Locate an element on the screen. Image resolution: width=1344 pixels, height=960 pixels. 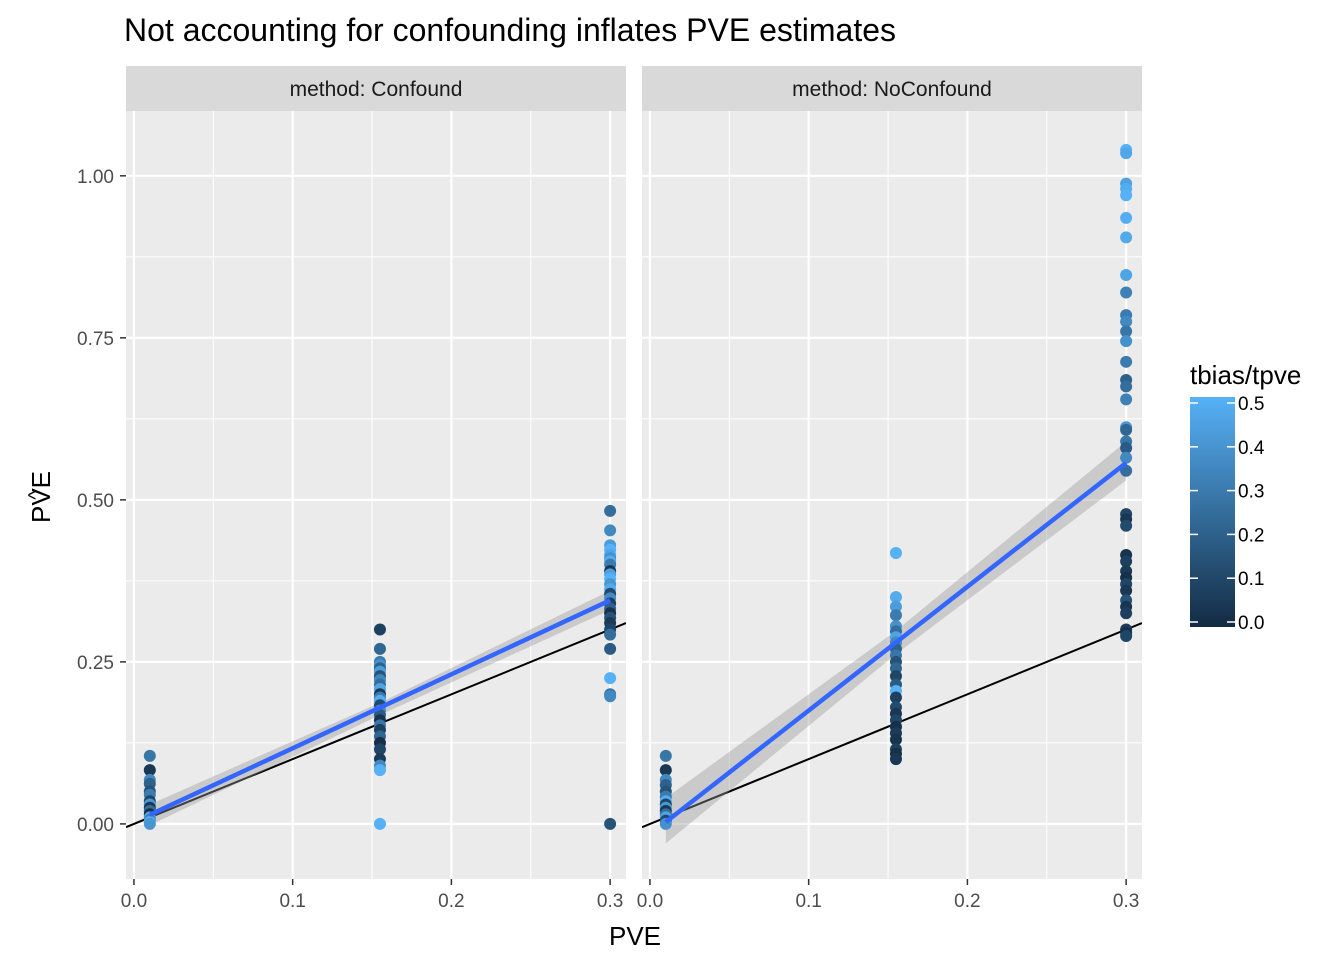
y-tick-label: 0.25 is located at coordinates (95, 663).